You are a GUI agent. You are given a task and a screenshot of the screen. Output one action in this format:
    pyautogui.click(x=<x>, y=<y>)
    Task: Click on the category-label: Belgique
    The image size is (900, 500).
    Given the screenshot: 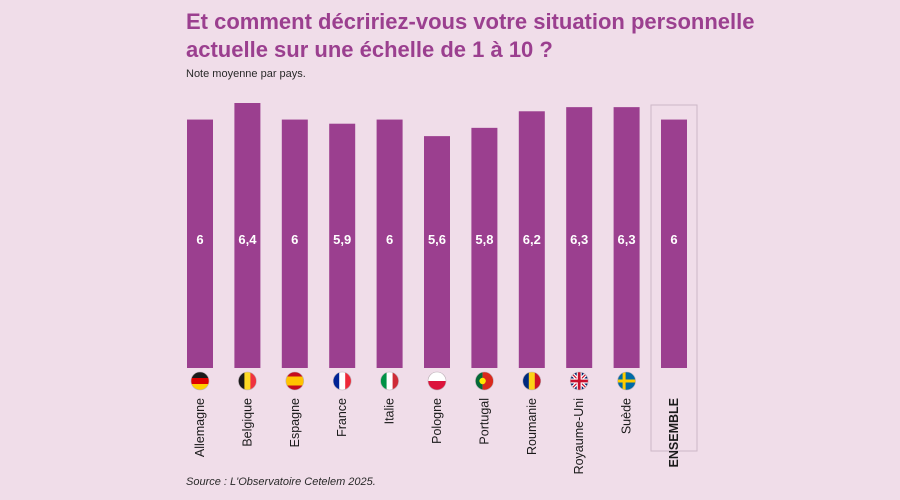 What is the action you would take?
    pyautogui.click(x=247, y=422)
    